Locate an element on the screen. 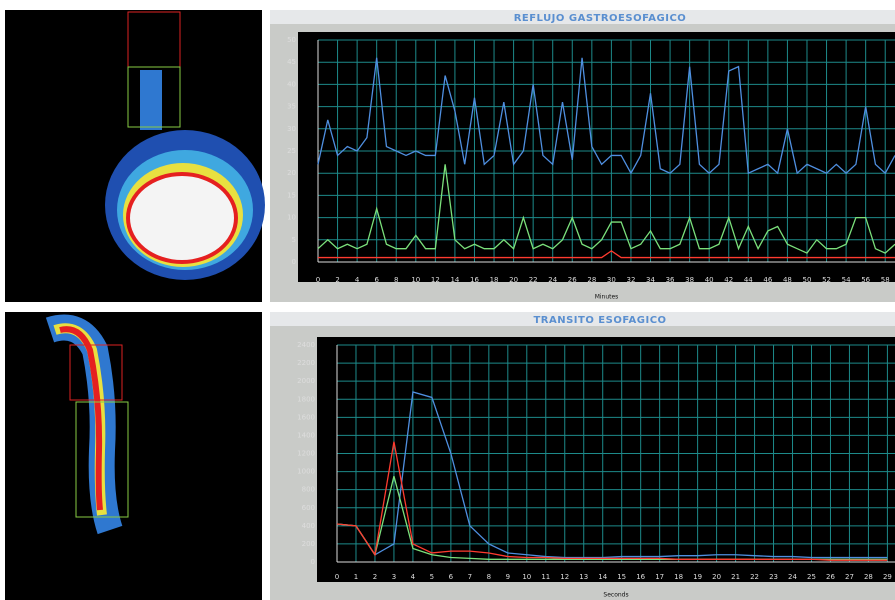  x-tick-label: 22 is located at coordinates (533, 280).